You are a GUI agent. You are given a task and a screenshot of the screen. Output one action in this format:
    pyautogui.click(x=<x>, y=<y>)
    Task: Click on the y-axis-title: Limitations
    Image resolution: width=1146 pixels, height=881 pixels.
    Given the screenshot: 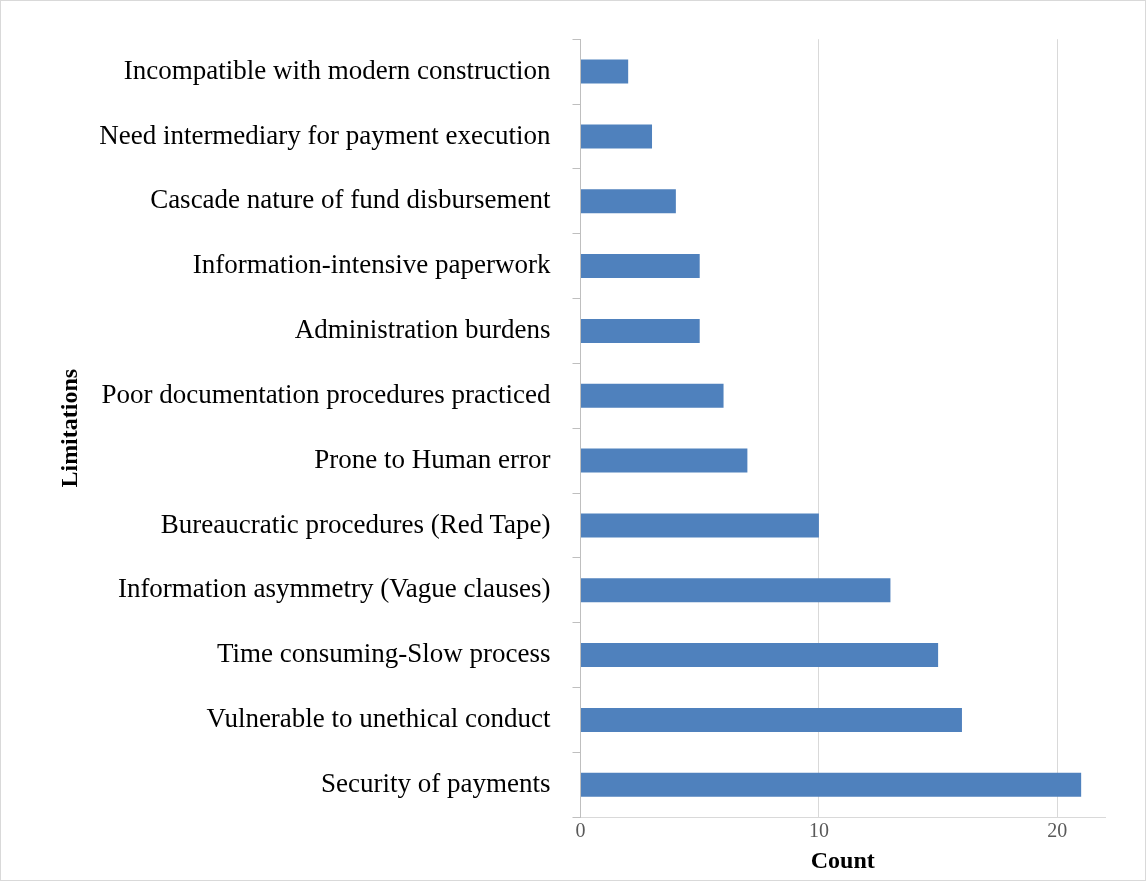 What is the action you would take?
    pyautogui.click(x=68, y=428)
    